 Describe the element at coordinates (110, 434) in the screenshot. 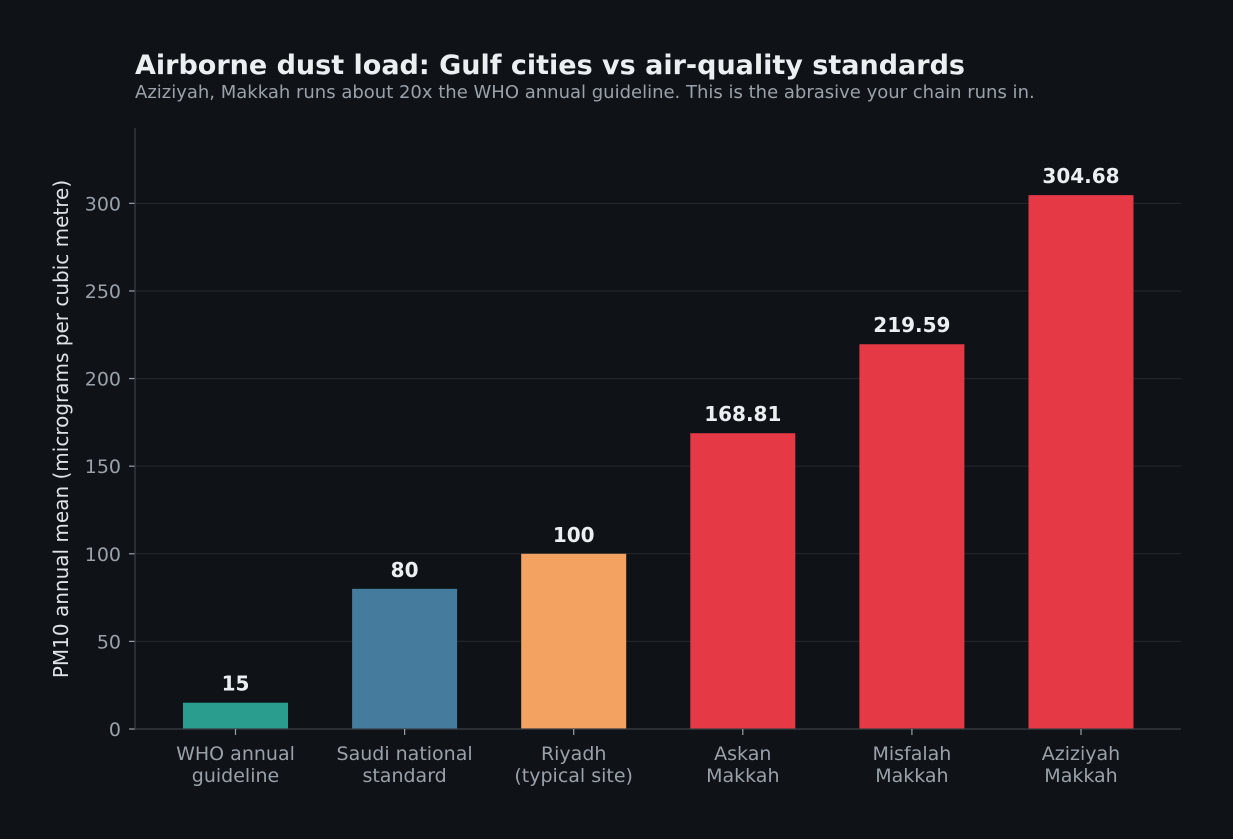

I see `y-axis: 0 50 100 150 200 250 300` at that location.